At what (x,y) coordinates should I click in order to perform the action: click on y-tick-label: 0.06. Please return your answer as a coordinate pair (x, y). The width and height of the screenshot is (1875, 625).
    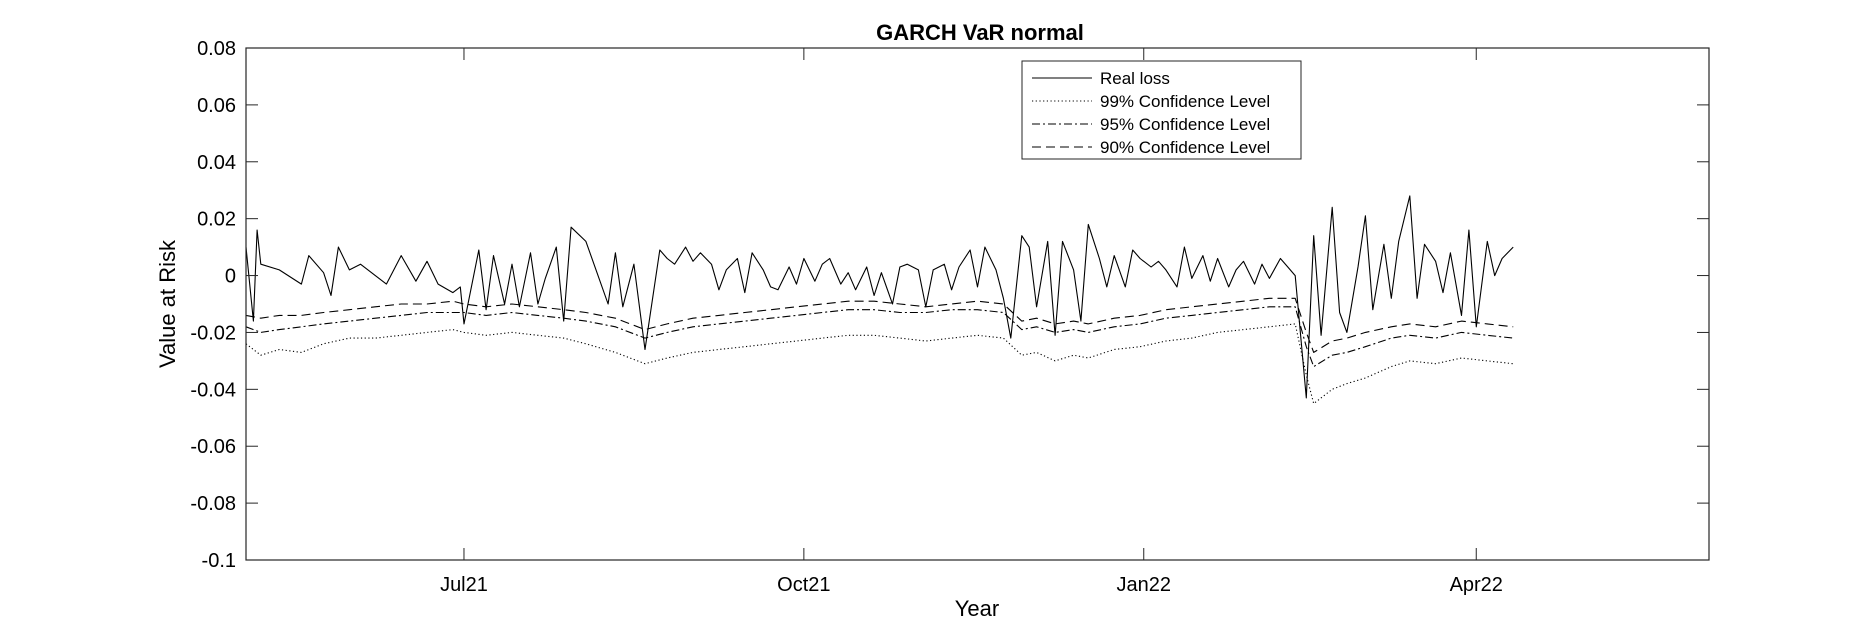
    Looking at the image, I should click on (216, 106).